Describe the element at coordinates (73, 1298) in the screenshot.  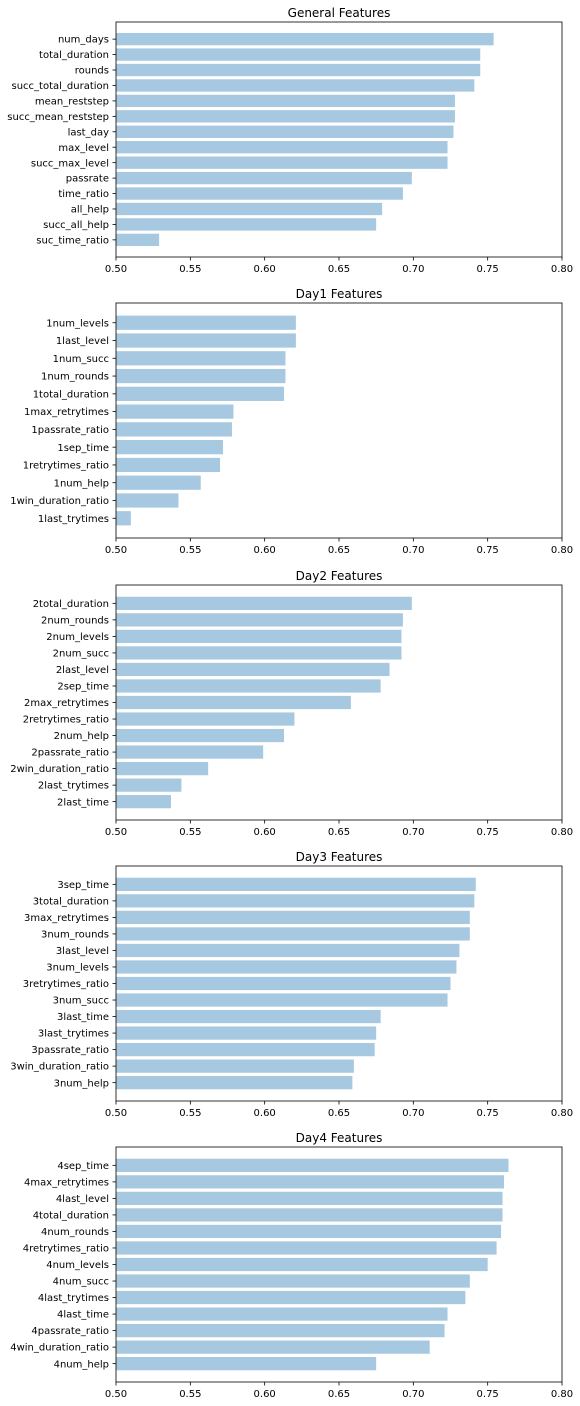
I see `y-tick-label: 4last_trytimes` at that location.